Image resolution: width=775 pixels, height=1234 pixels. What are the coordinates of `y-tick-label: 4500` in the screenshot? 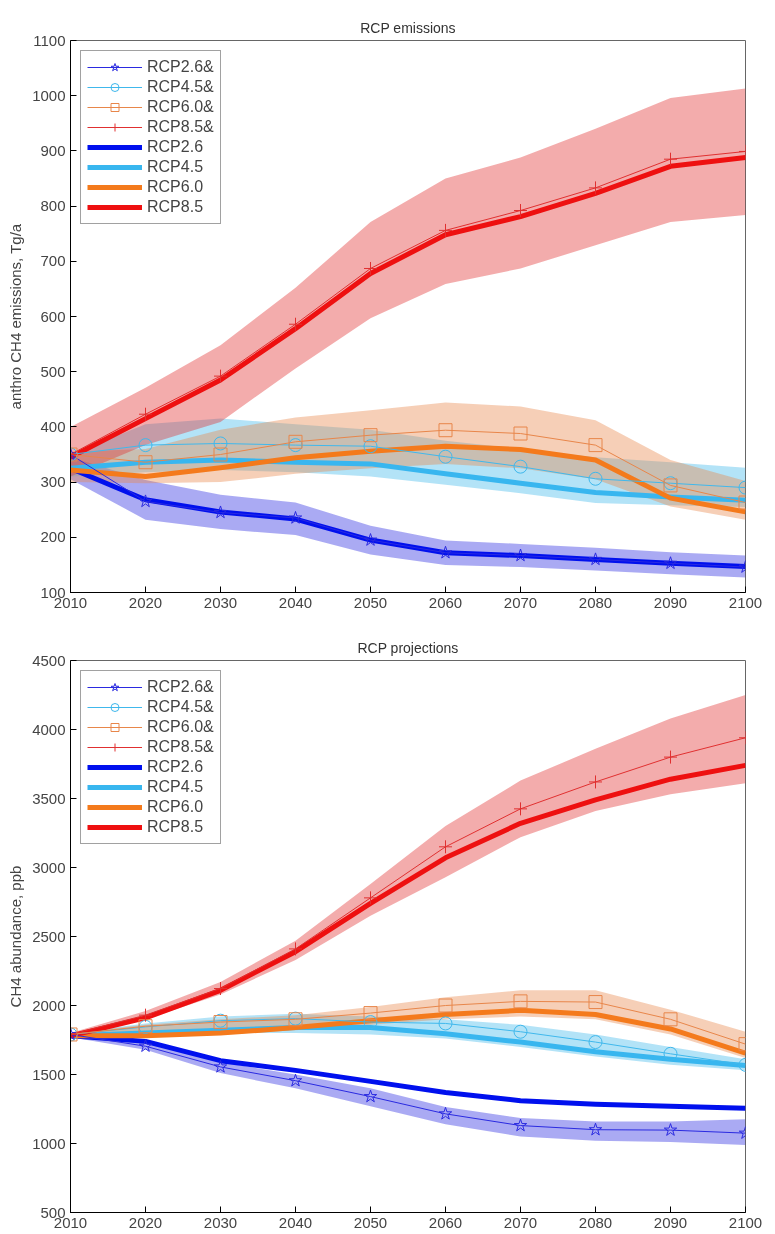 It's located at (49, 660).